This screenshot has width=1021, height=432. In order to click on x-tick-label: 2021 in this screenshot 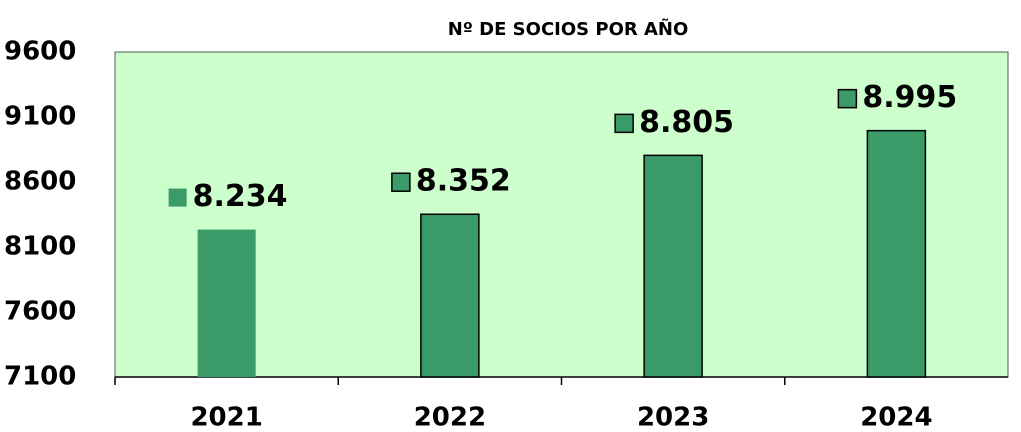, I will do `click(226, 417)`.